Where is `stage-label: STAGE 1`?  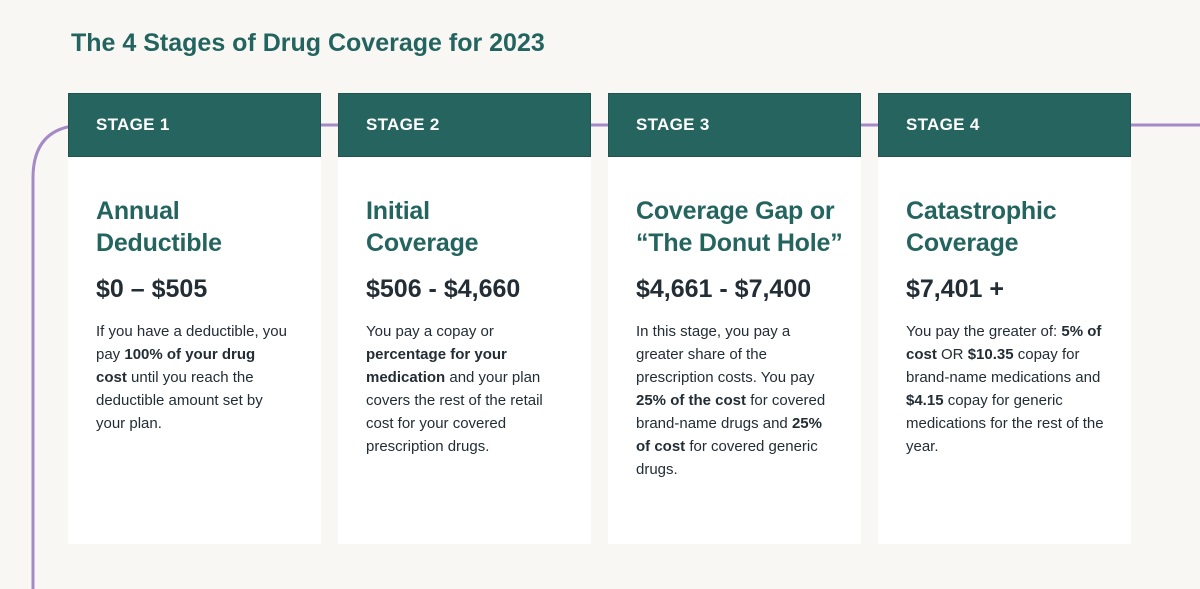 stage-label: STAGE 1 is located at coordinates (133, 124).